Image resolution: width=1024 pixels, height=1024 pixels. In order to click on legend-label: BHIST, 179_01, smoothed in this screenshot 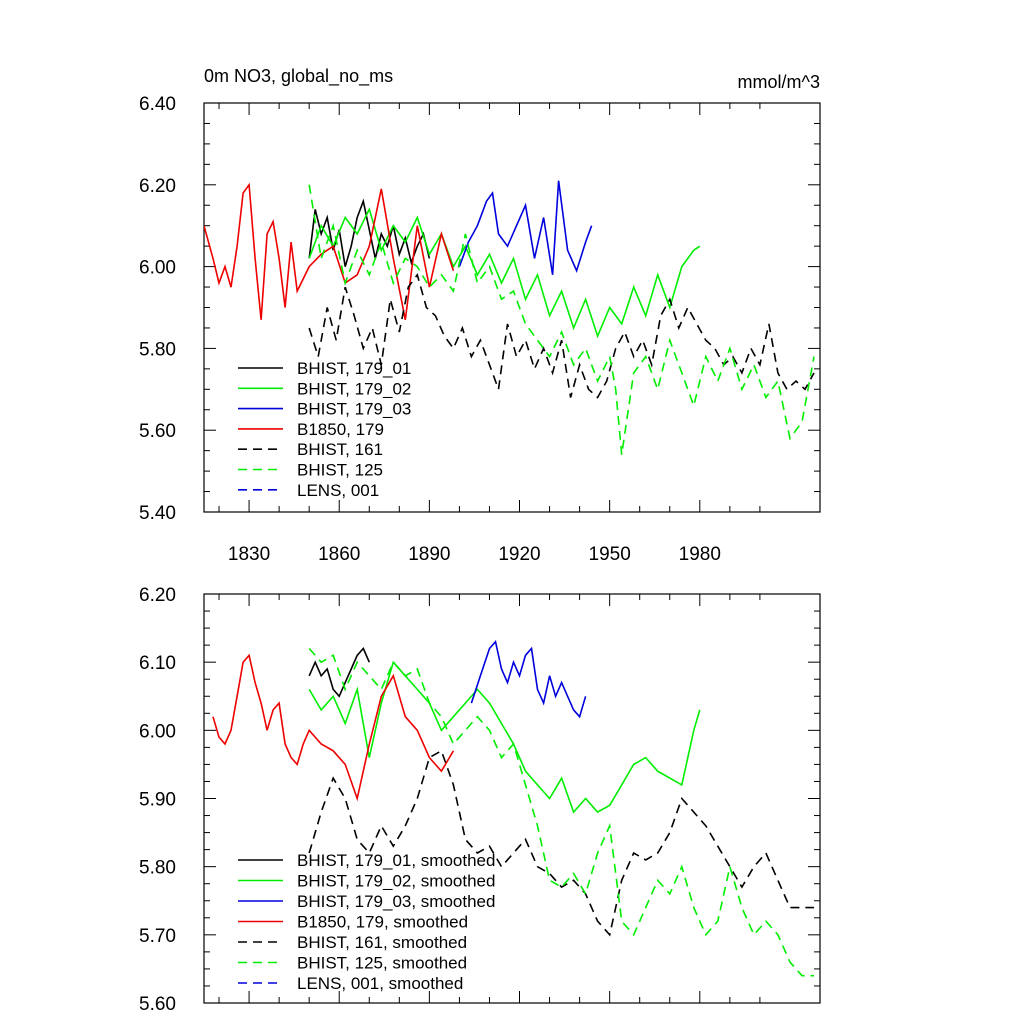, I will do `click(396, 860)`.